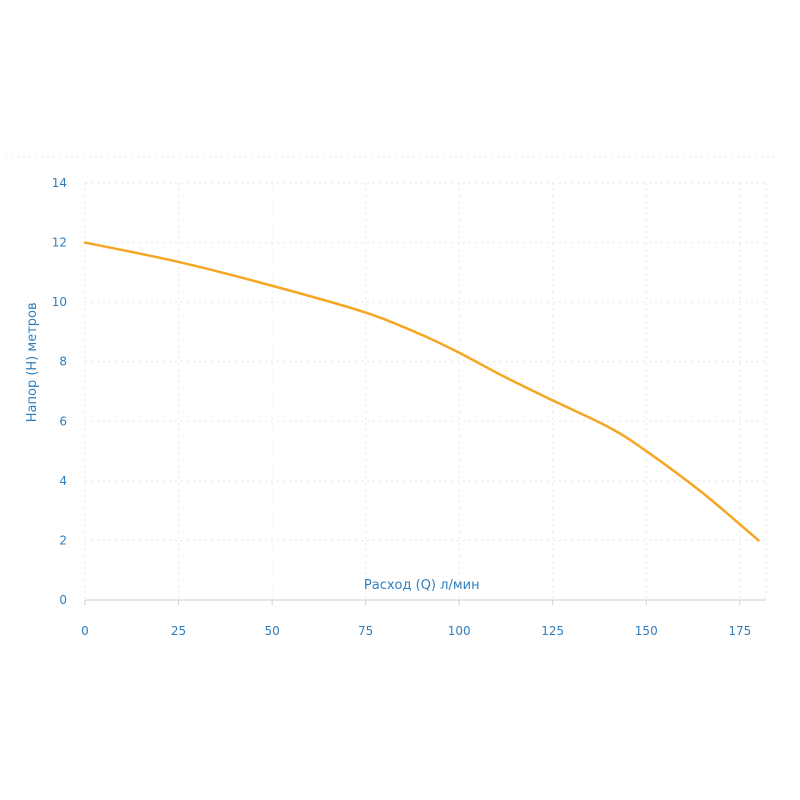  What do you see at coordinates (59, 302) in the screenshot?
I see `y-tick-label: 10` at bounding box center [59, 302].